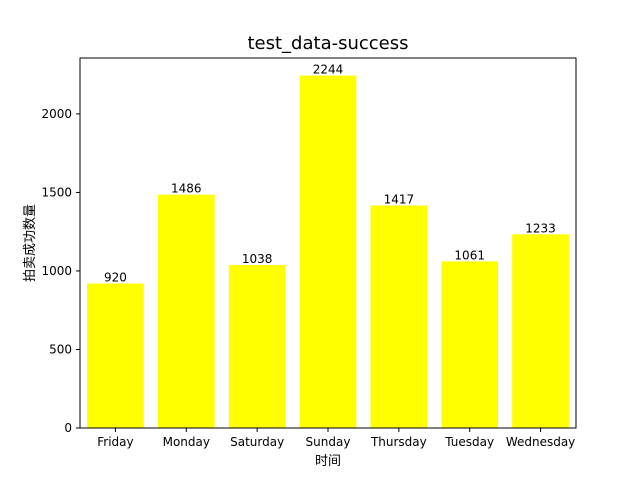  What do you see at coordinates (186, 189) in the screenshot?
I see `bar-value-label: 1486` at bounding box center [186, 189].